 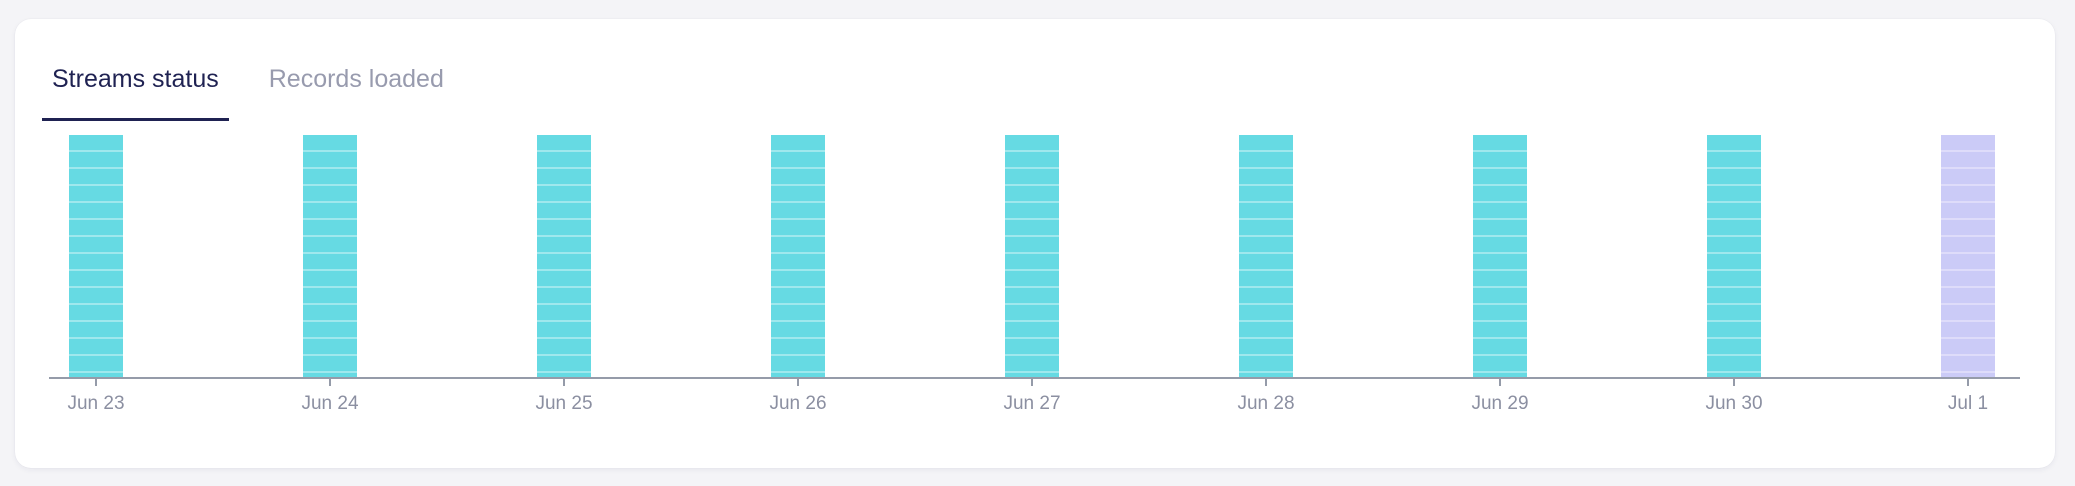 What do you see at coordinates (1500, 403) in the screenshot?
I see `x-axis-label: Jun 29` at bounding box center [1500, 403].